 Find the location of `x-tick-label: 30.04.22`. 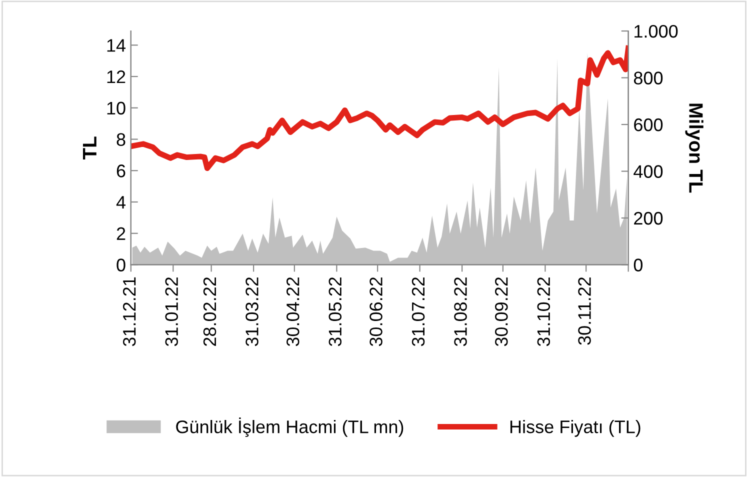

x-tick-label: 30.04.22 is located at coordinates (293, 311).